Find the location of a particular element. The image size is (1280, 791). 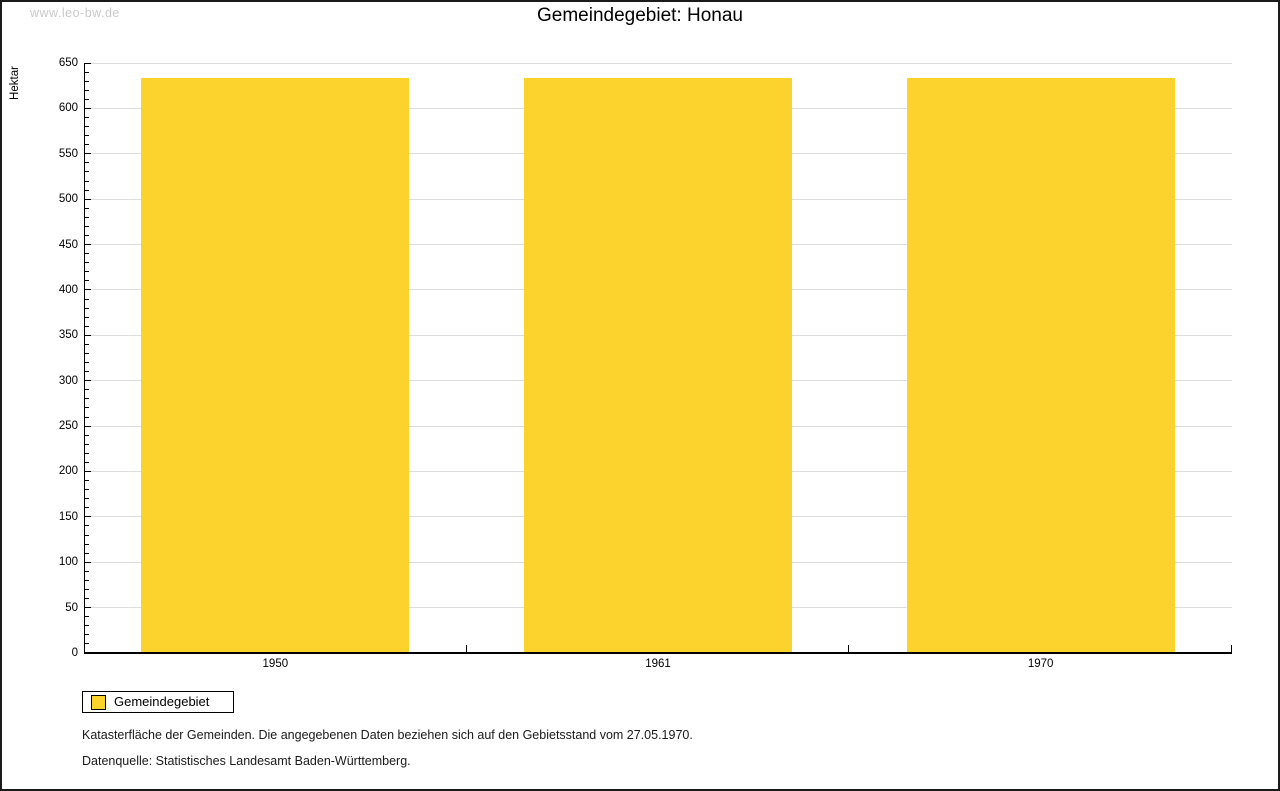

legend-label: Gemeindegebiet is located at coordinates (162, 701).